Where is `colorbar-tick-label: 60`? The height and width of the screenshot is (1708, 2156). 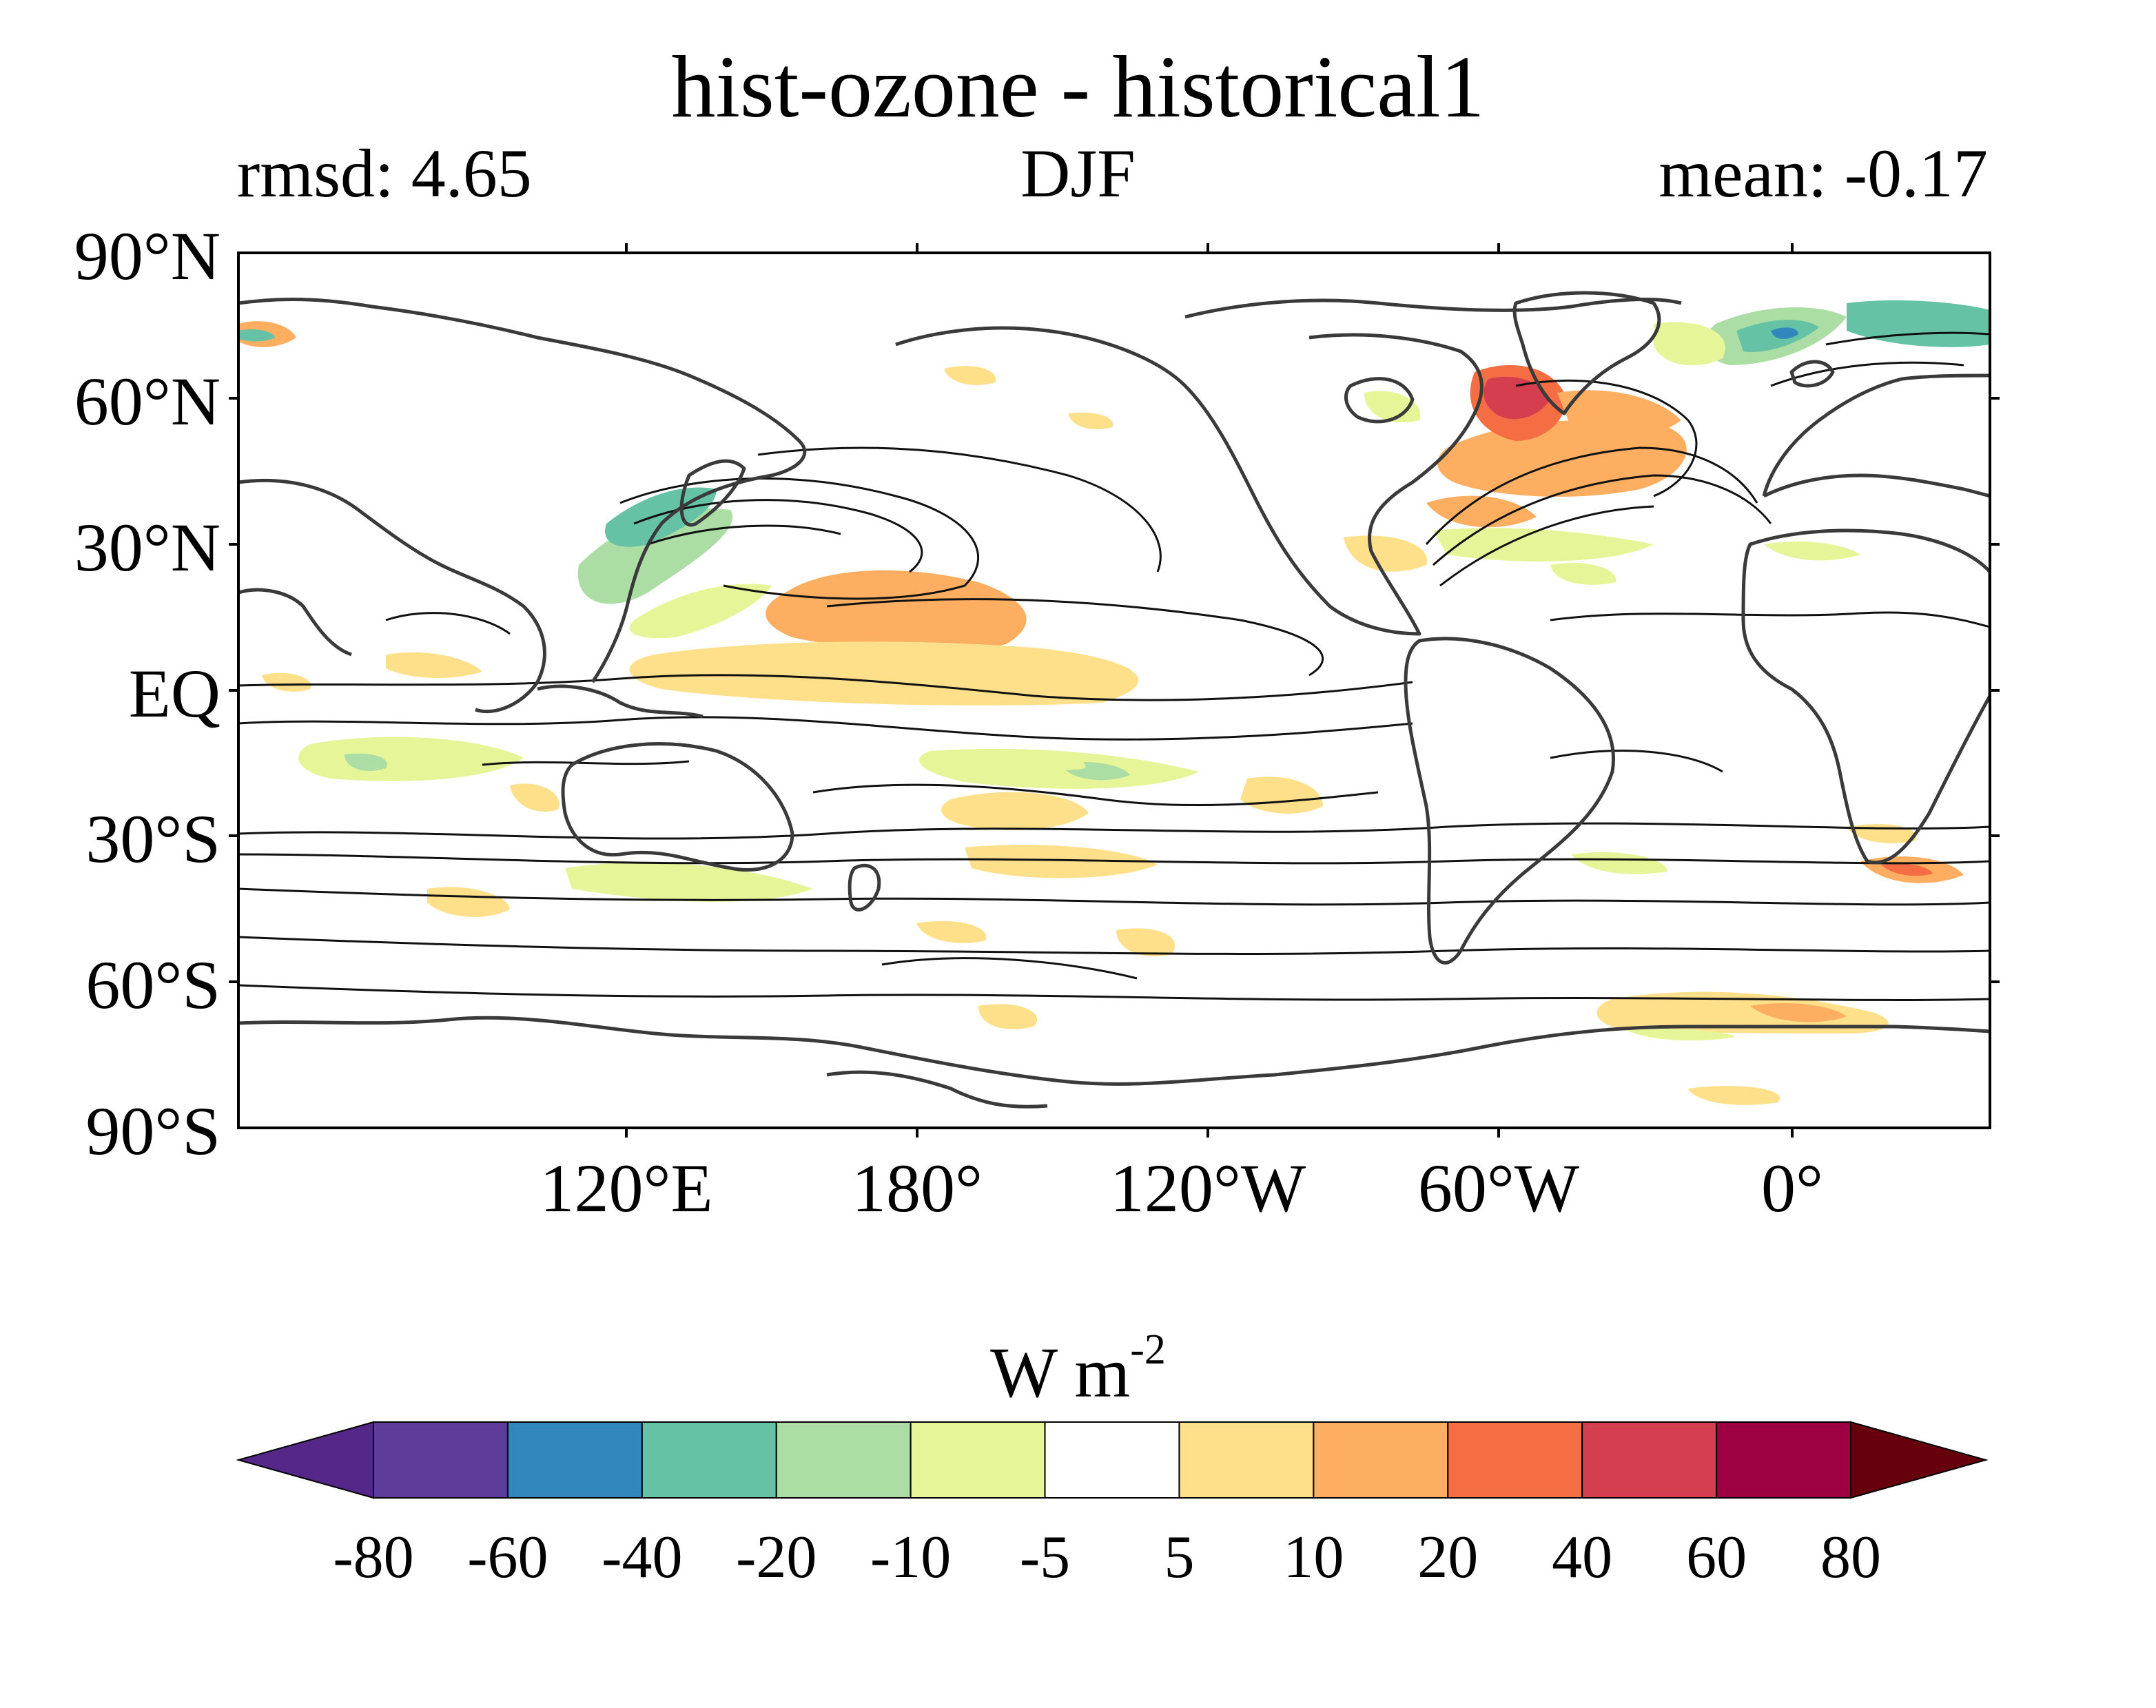
colorbar-tick-label: 60 is located at coordinates (1716, 1557).